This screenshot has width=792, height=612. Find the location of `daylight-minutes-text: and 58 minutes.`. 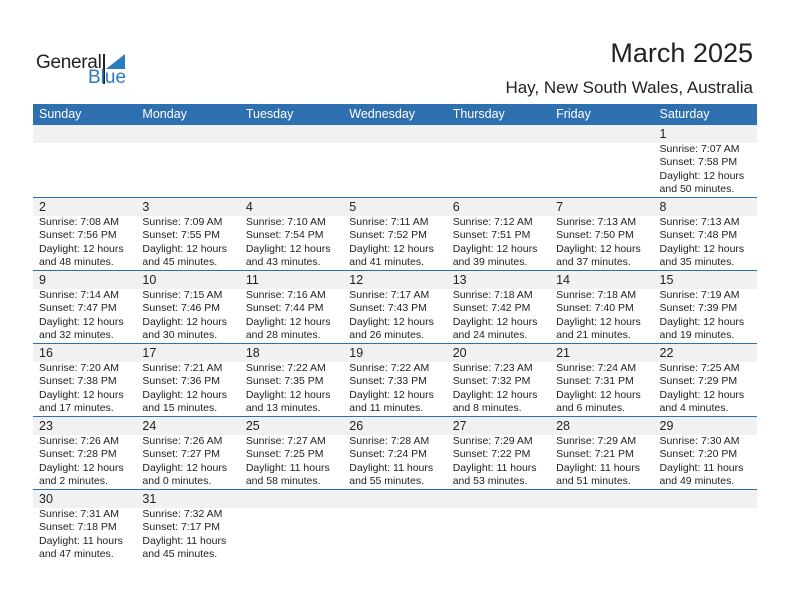

daylight-minutes-text: and 58 minutes. is located at coordinates (283, 481).